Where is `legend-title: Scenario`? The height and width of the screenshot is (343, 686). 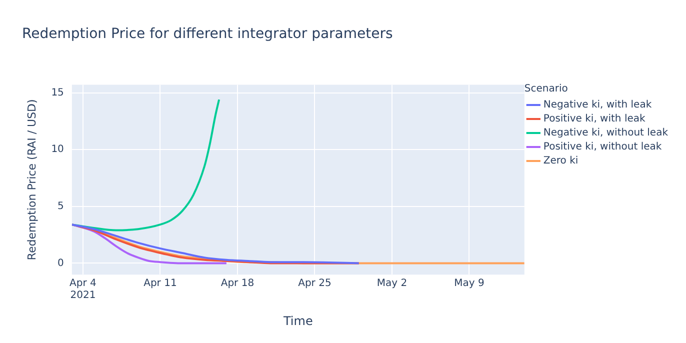
legend-title: Scenario is located at coordinates (546, 89).